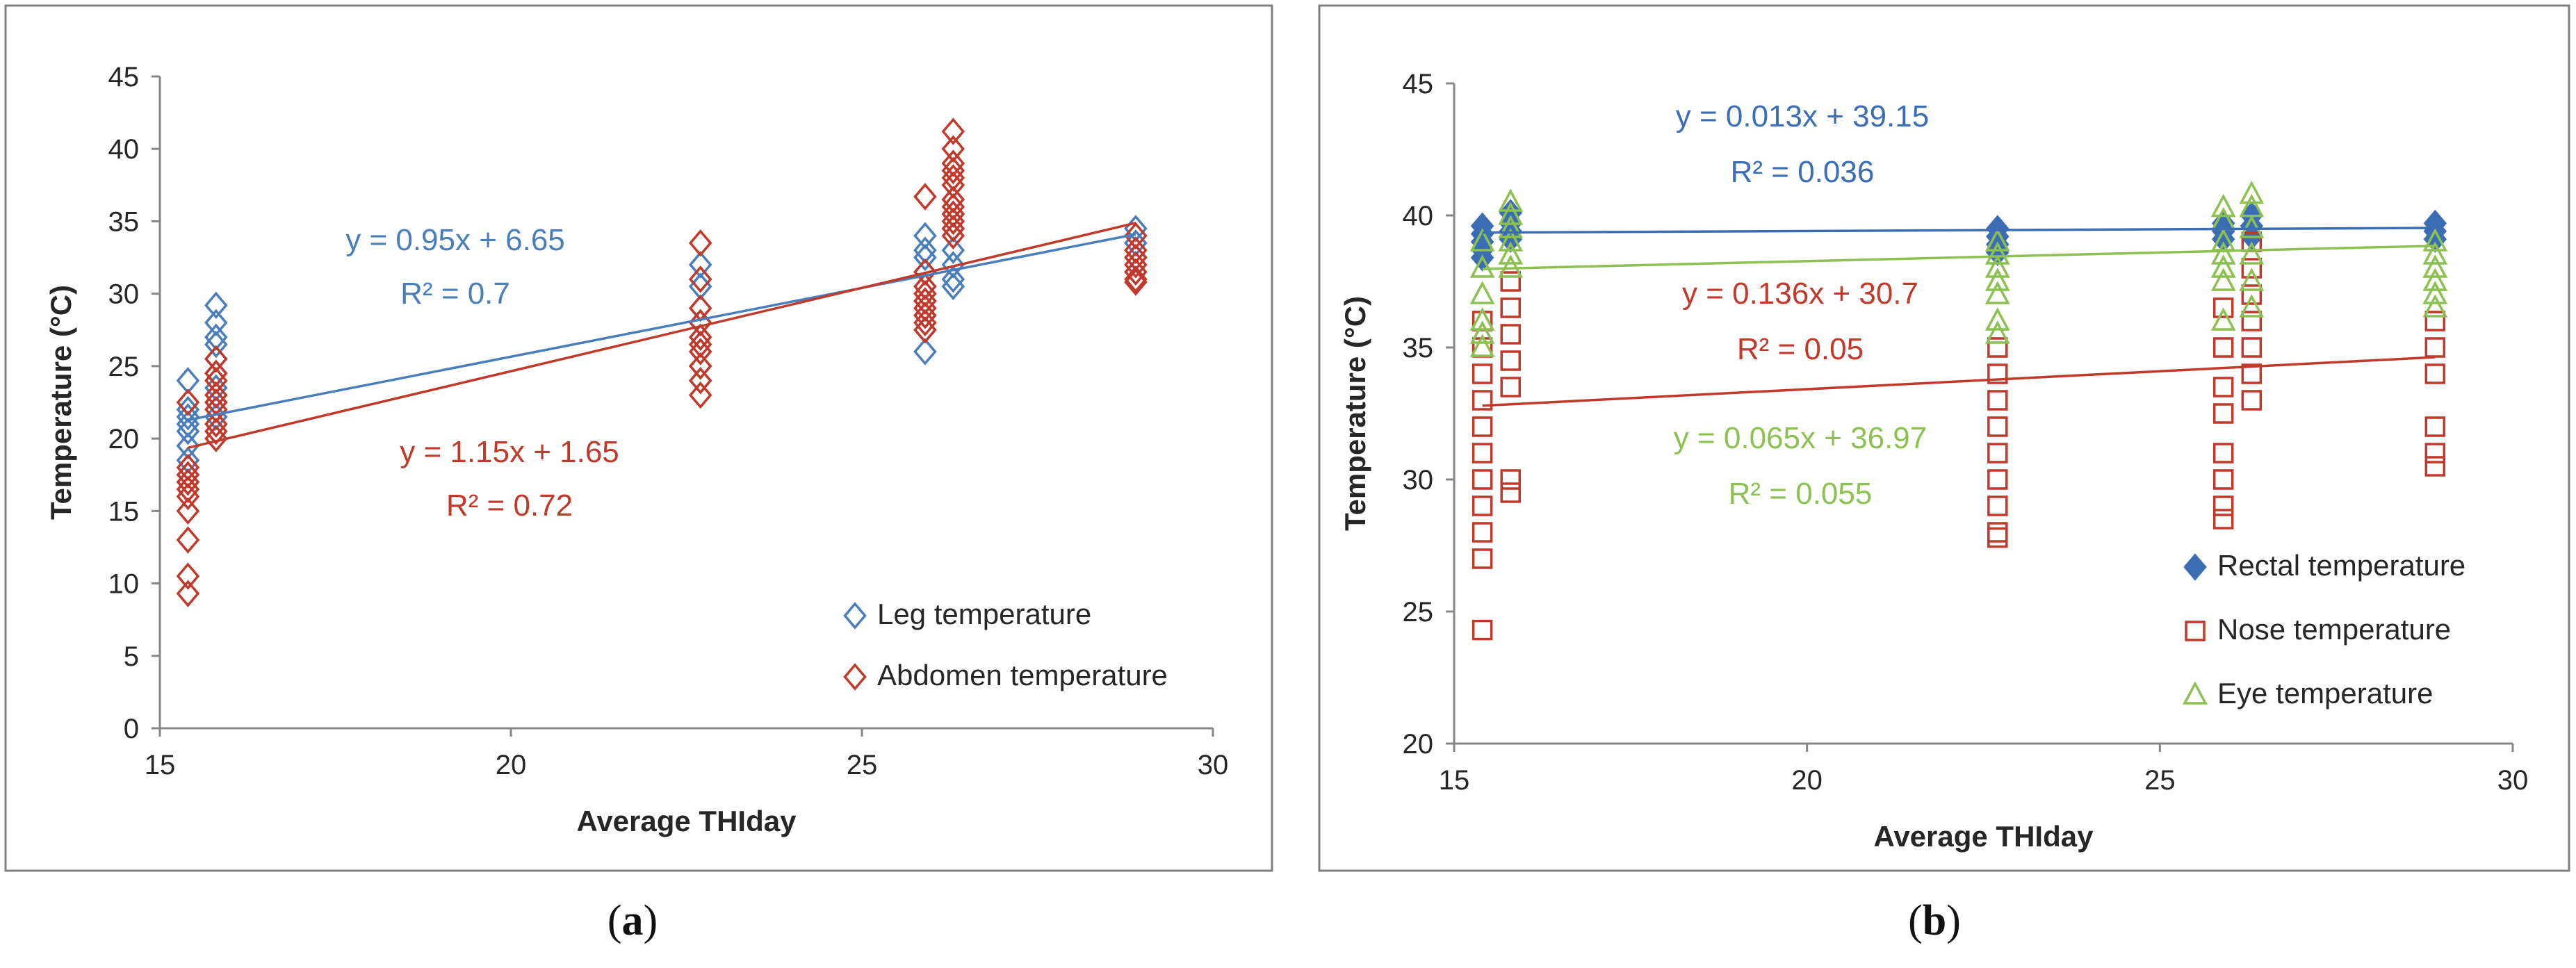 This screenshot has height=968, width=2576. What do you see at coordinates (1418, 744) in the screenshot?
I see `chart-b-y-tick-label: 20` at bounding box center [1418, 744].